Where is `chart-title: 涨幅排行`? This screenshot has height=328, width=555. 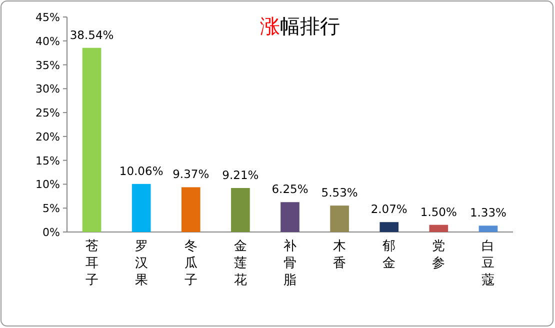 chart-title: 涨幅排行 is located at coordinates (300, 26).